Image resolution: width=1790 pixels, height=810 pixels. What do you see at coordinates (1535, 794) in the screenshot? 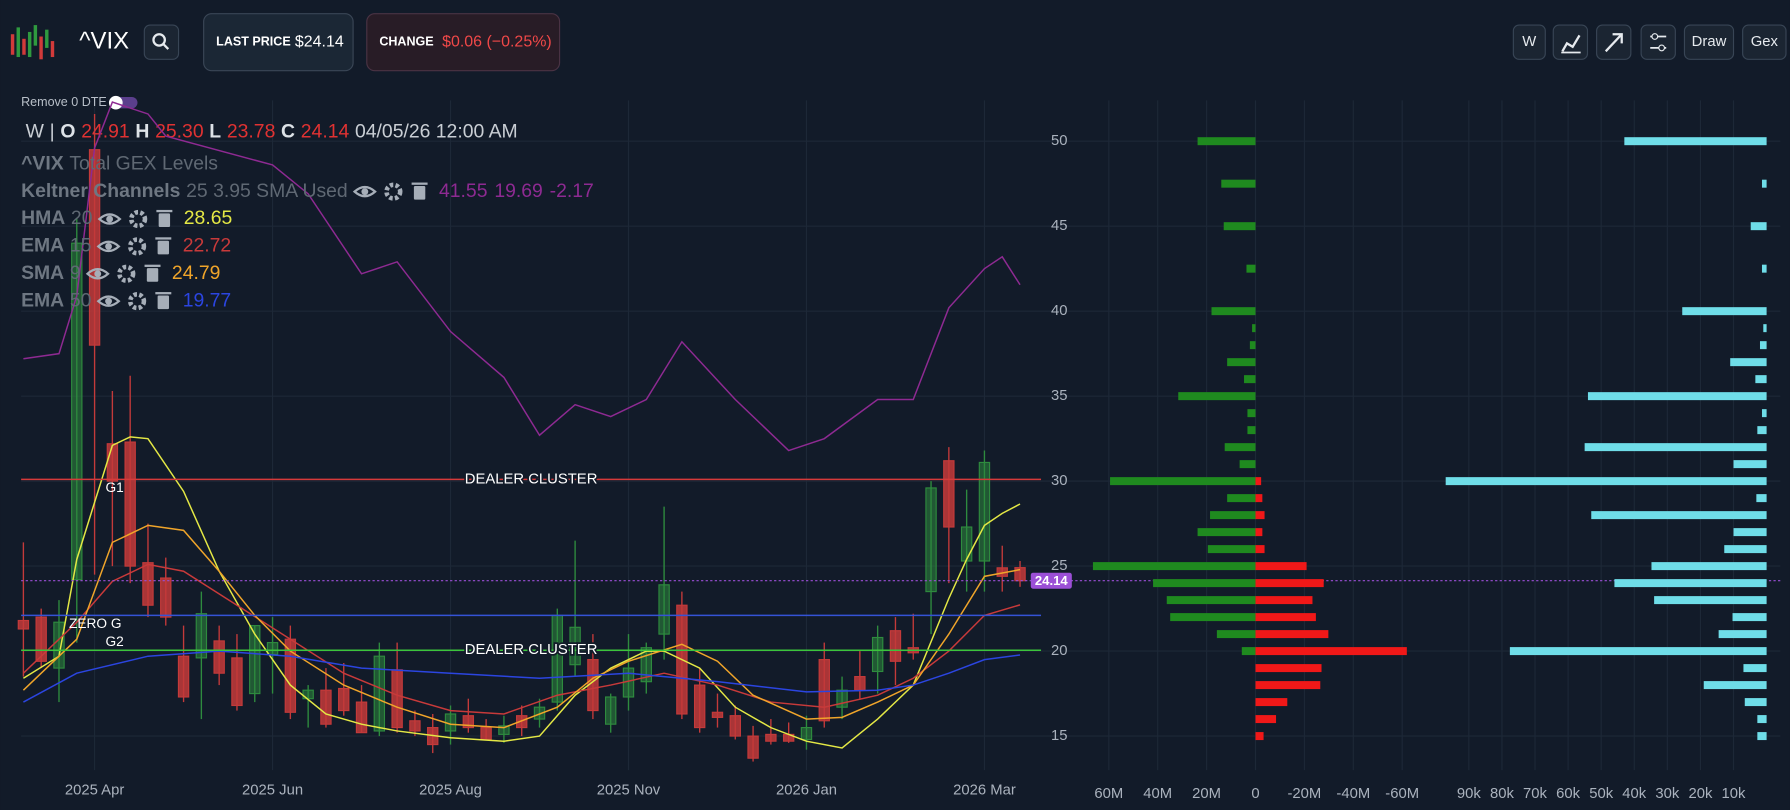
I see `x-tick-label: 70k` at bounding box center [1535, 794].